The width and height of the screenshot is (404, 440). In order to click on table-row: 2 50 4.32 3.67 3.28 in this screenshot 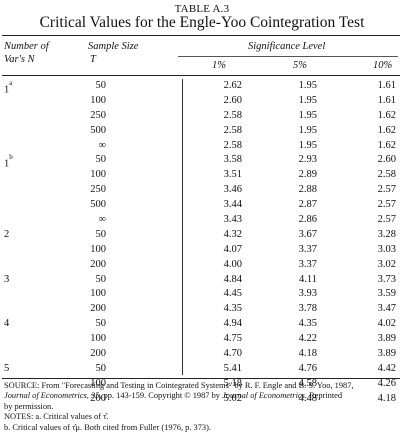, I will do `click(202, 235)`.